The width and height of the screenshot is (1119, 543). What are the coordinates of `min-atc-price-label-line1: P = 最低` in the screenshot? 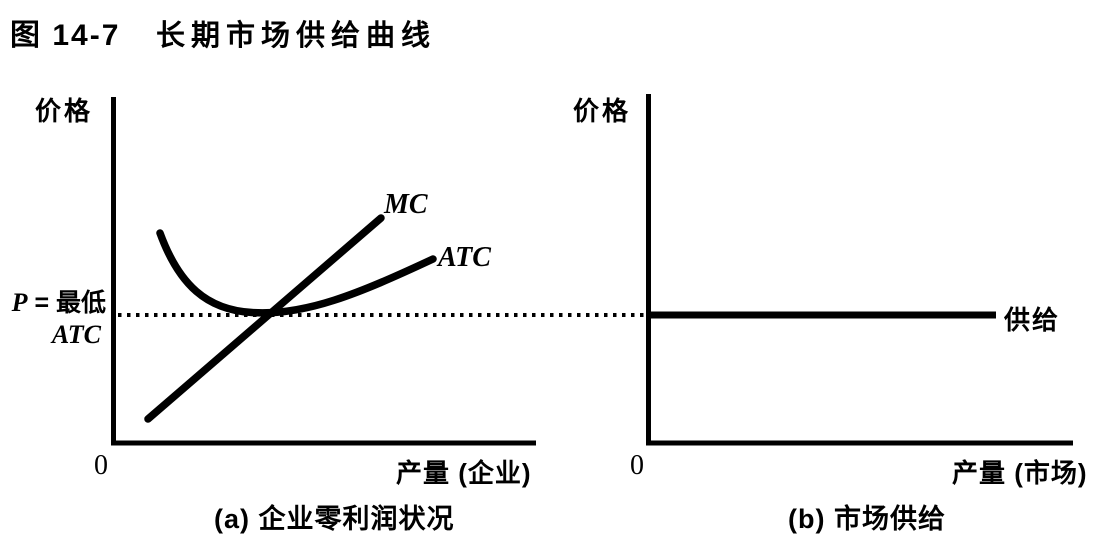 It's located at (53, 303).